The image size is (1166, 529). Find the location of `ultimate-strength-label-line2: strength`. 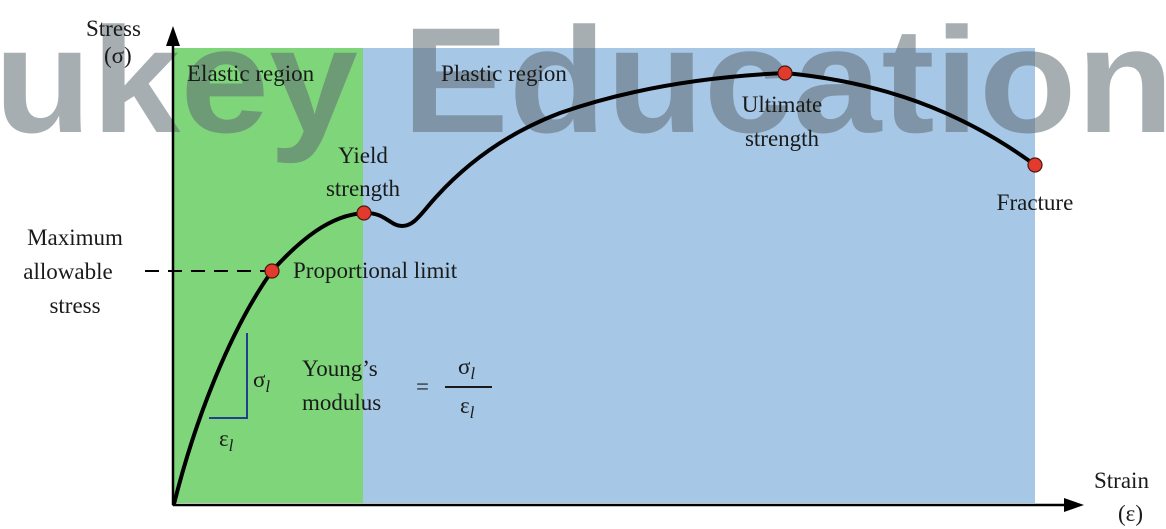

ultimate-strength-label-line2: strength is located at coordinates (782, 138).